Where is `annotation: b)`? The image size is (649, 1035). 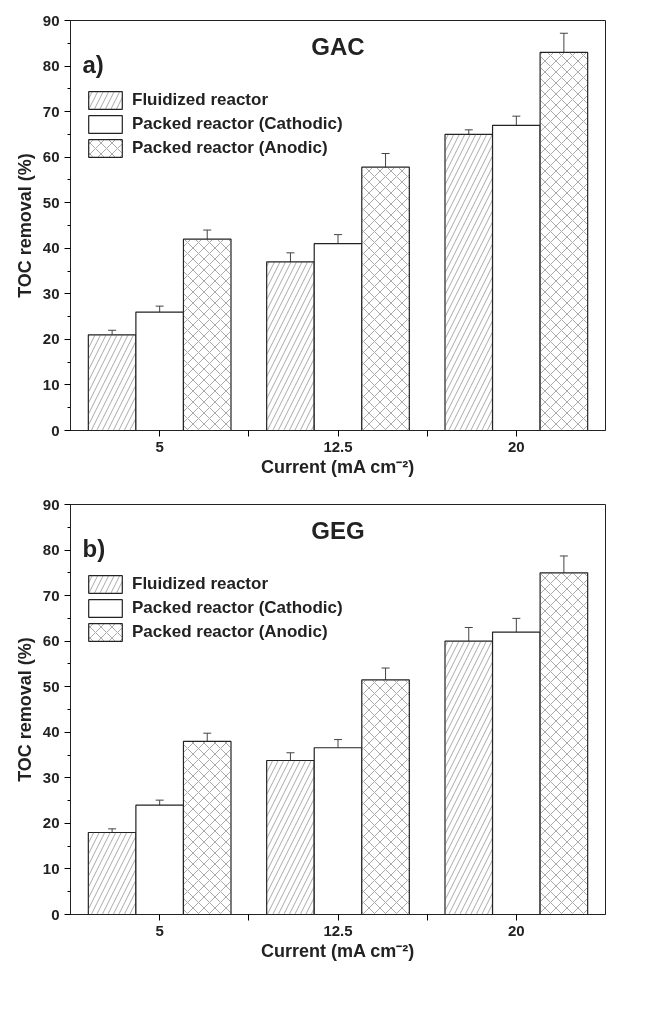 annotation: b) is located at coordinates (94, 548).